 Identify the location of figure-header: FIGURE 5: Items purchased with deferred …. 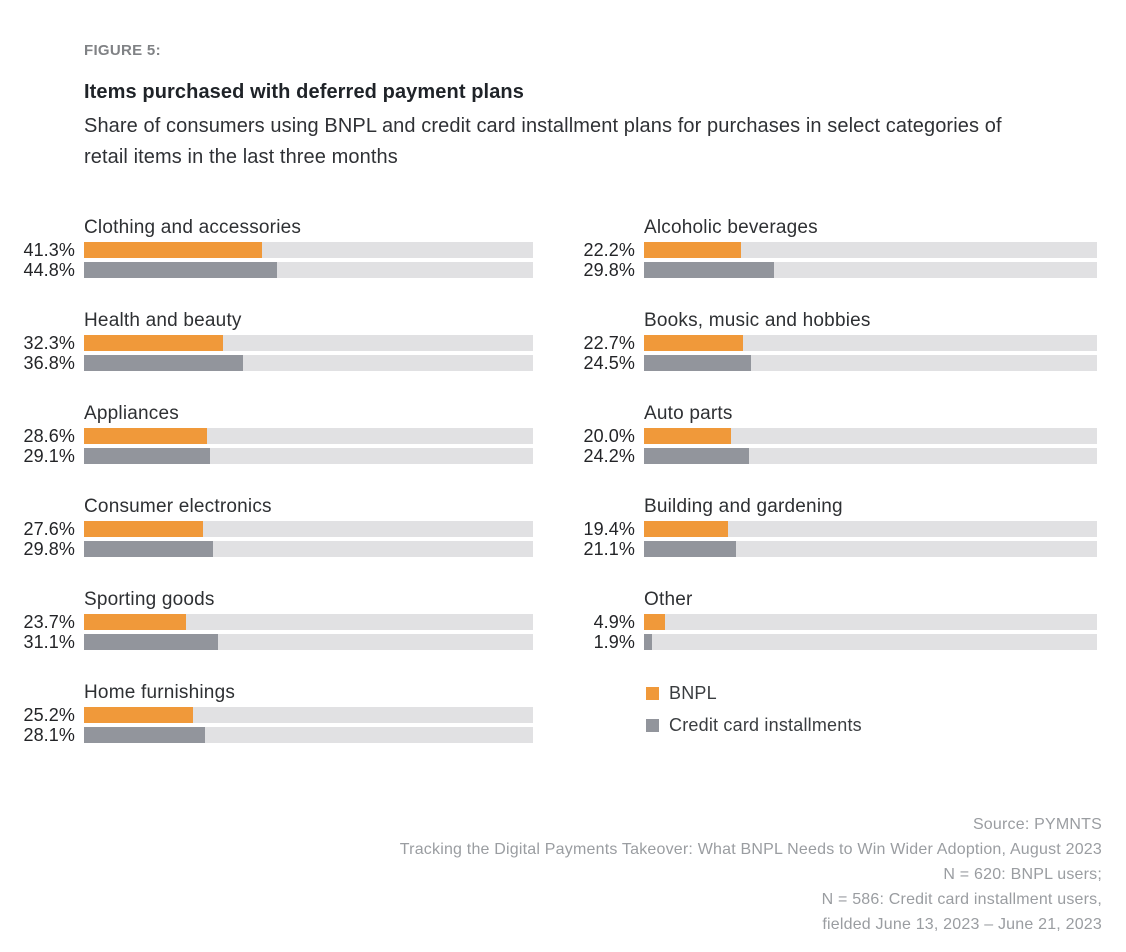
(574, 108).